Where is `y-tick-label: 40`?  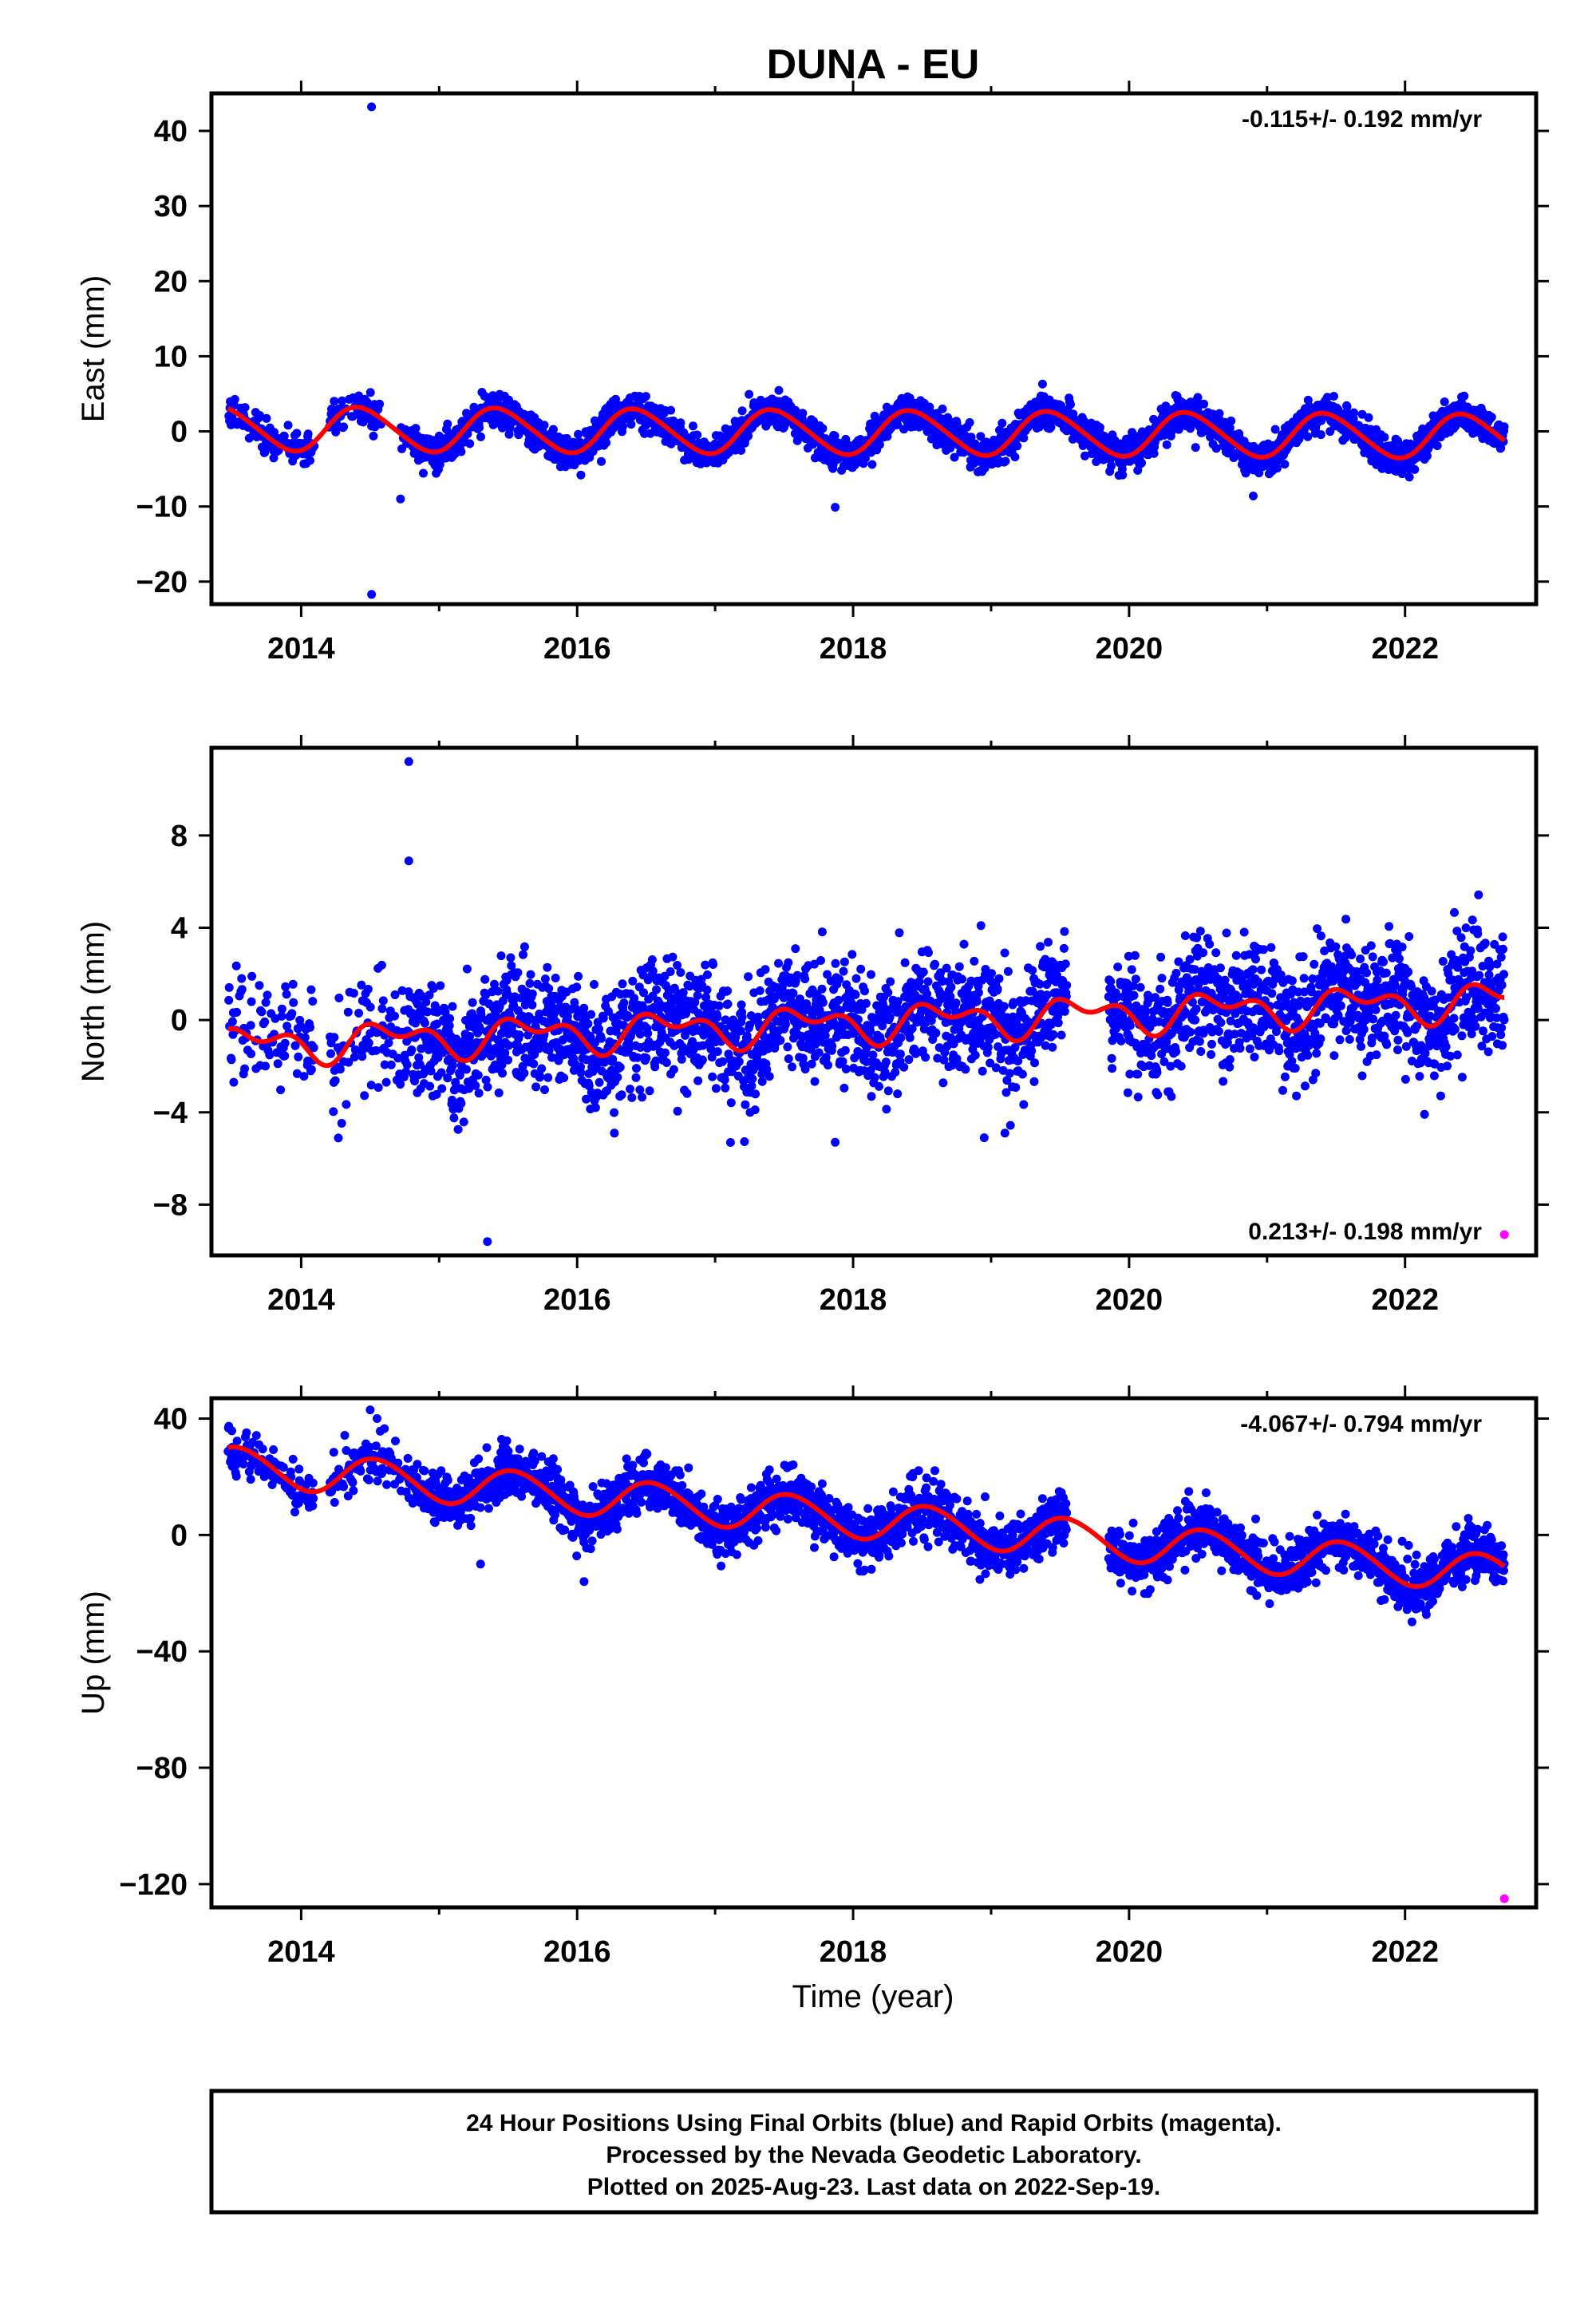 y-tick-label: 40 is located at coordinates (171, 131).